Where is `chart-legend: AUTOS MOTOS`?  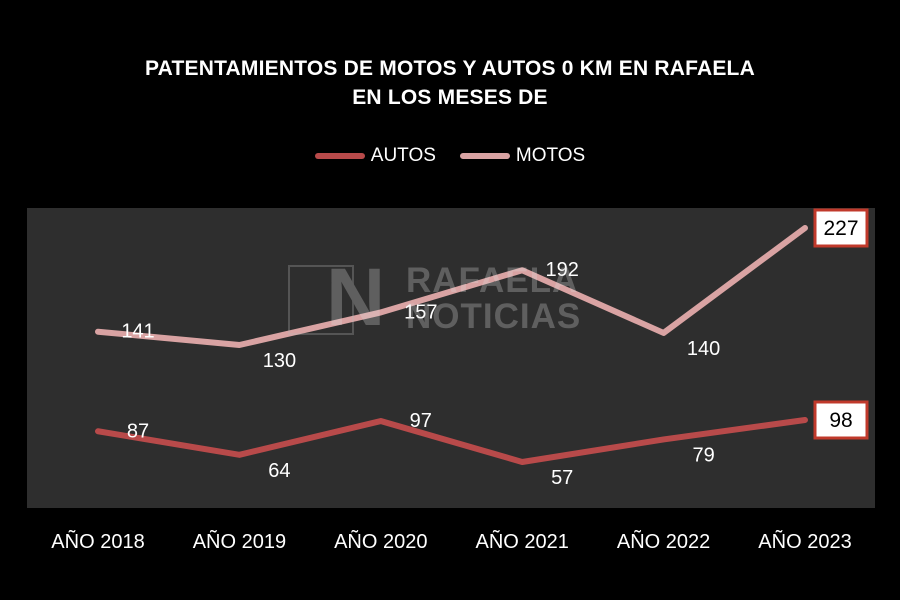
chart-legend: AUTOS MOTOS is located at coordinates (450, 156).